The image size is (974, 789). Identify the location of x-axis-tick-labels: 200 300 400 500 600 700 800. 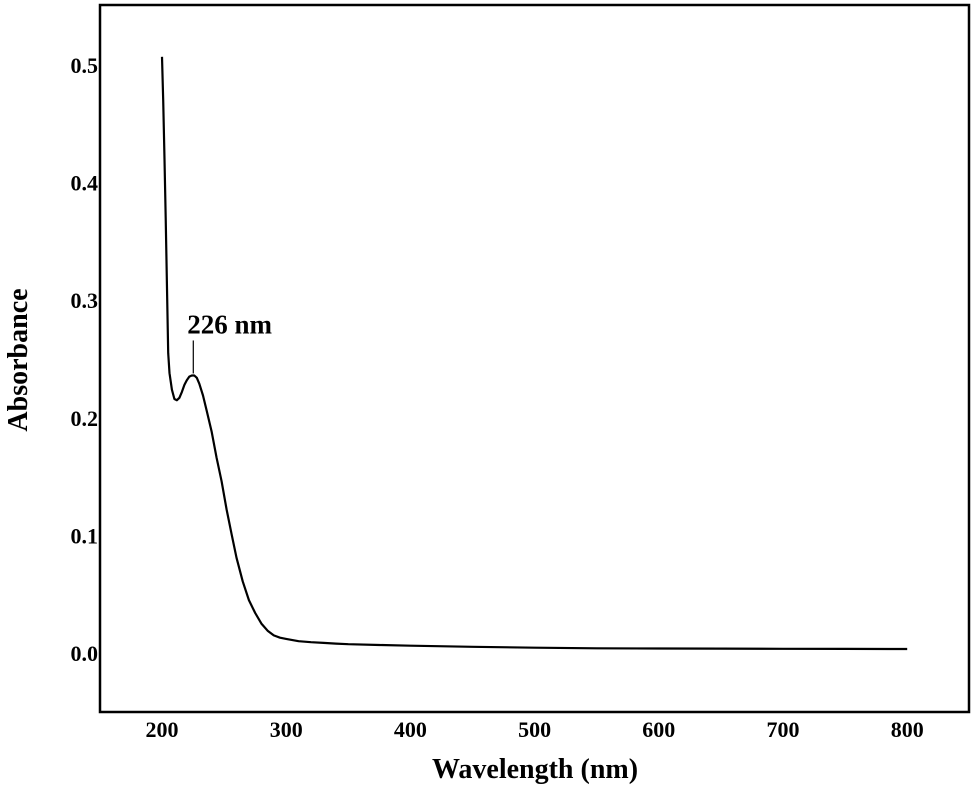
(535, 729).